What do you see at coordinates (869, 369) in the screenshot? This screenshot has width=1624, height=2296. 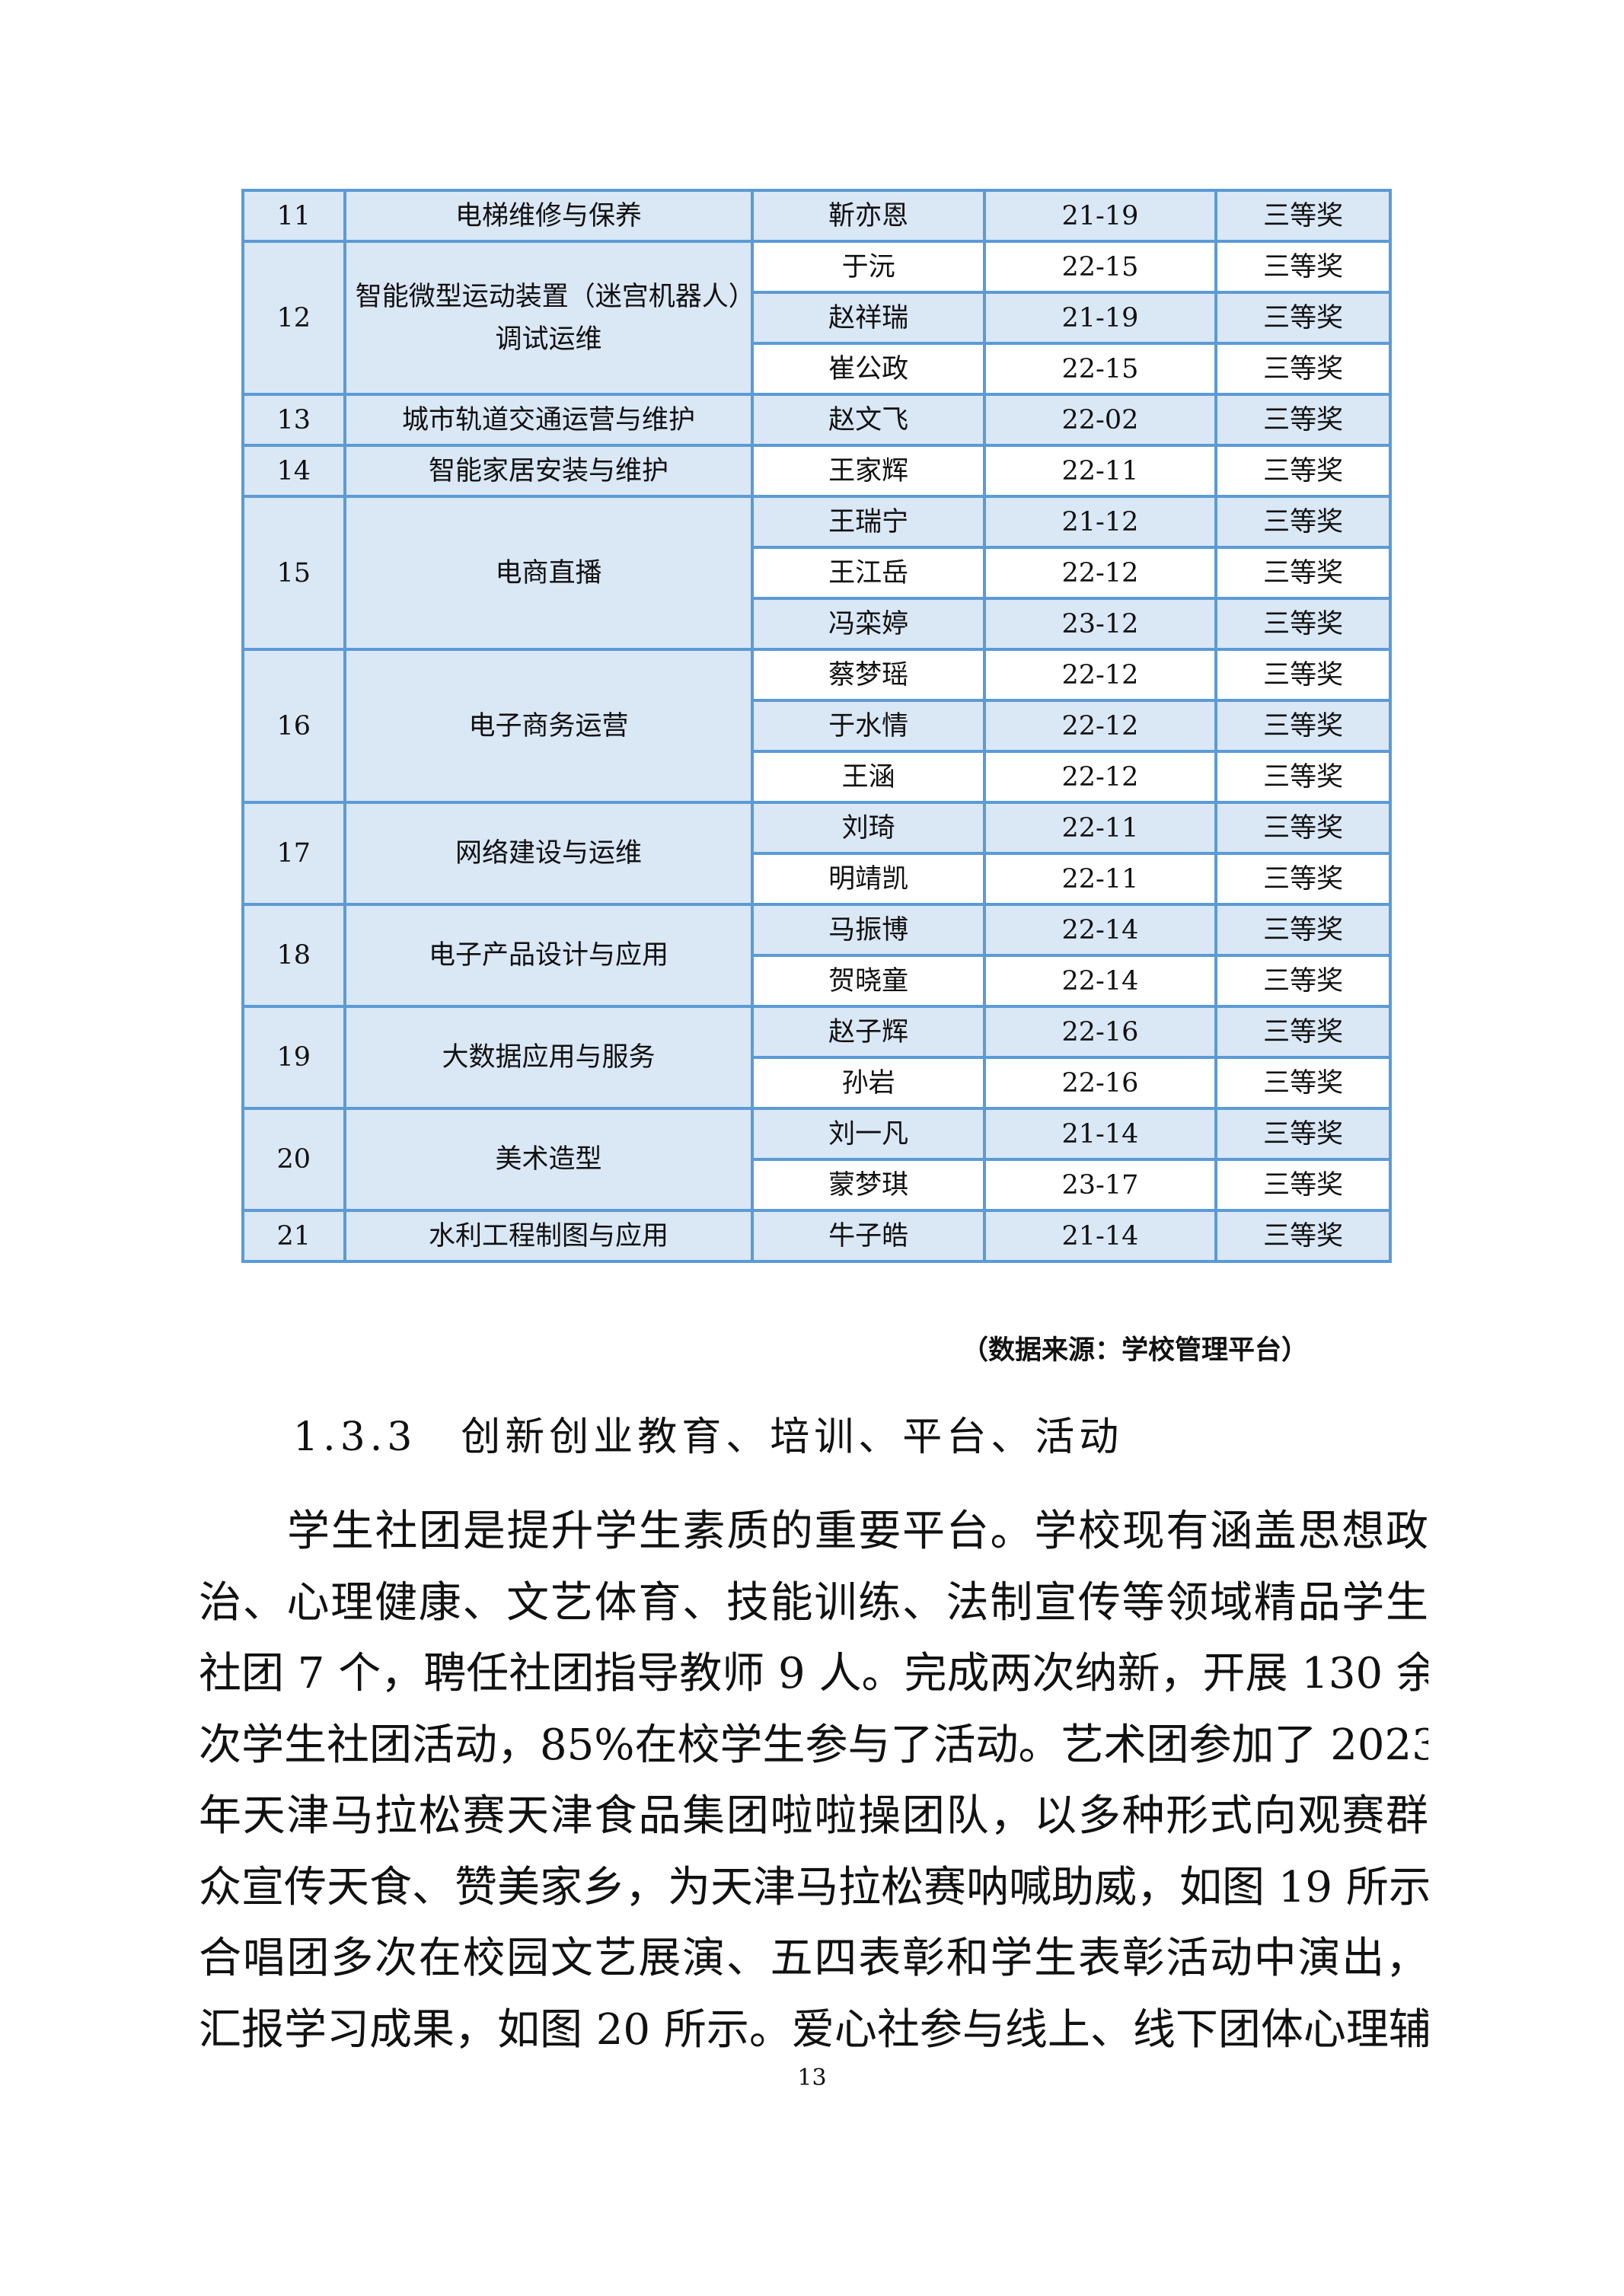 I see `student-name: 崔公政` at bounding box center [869, 369].